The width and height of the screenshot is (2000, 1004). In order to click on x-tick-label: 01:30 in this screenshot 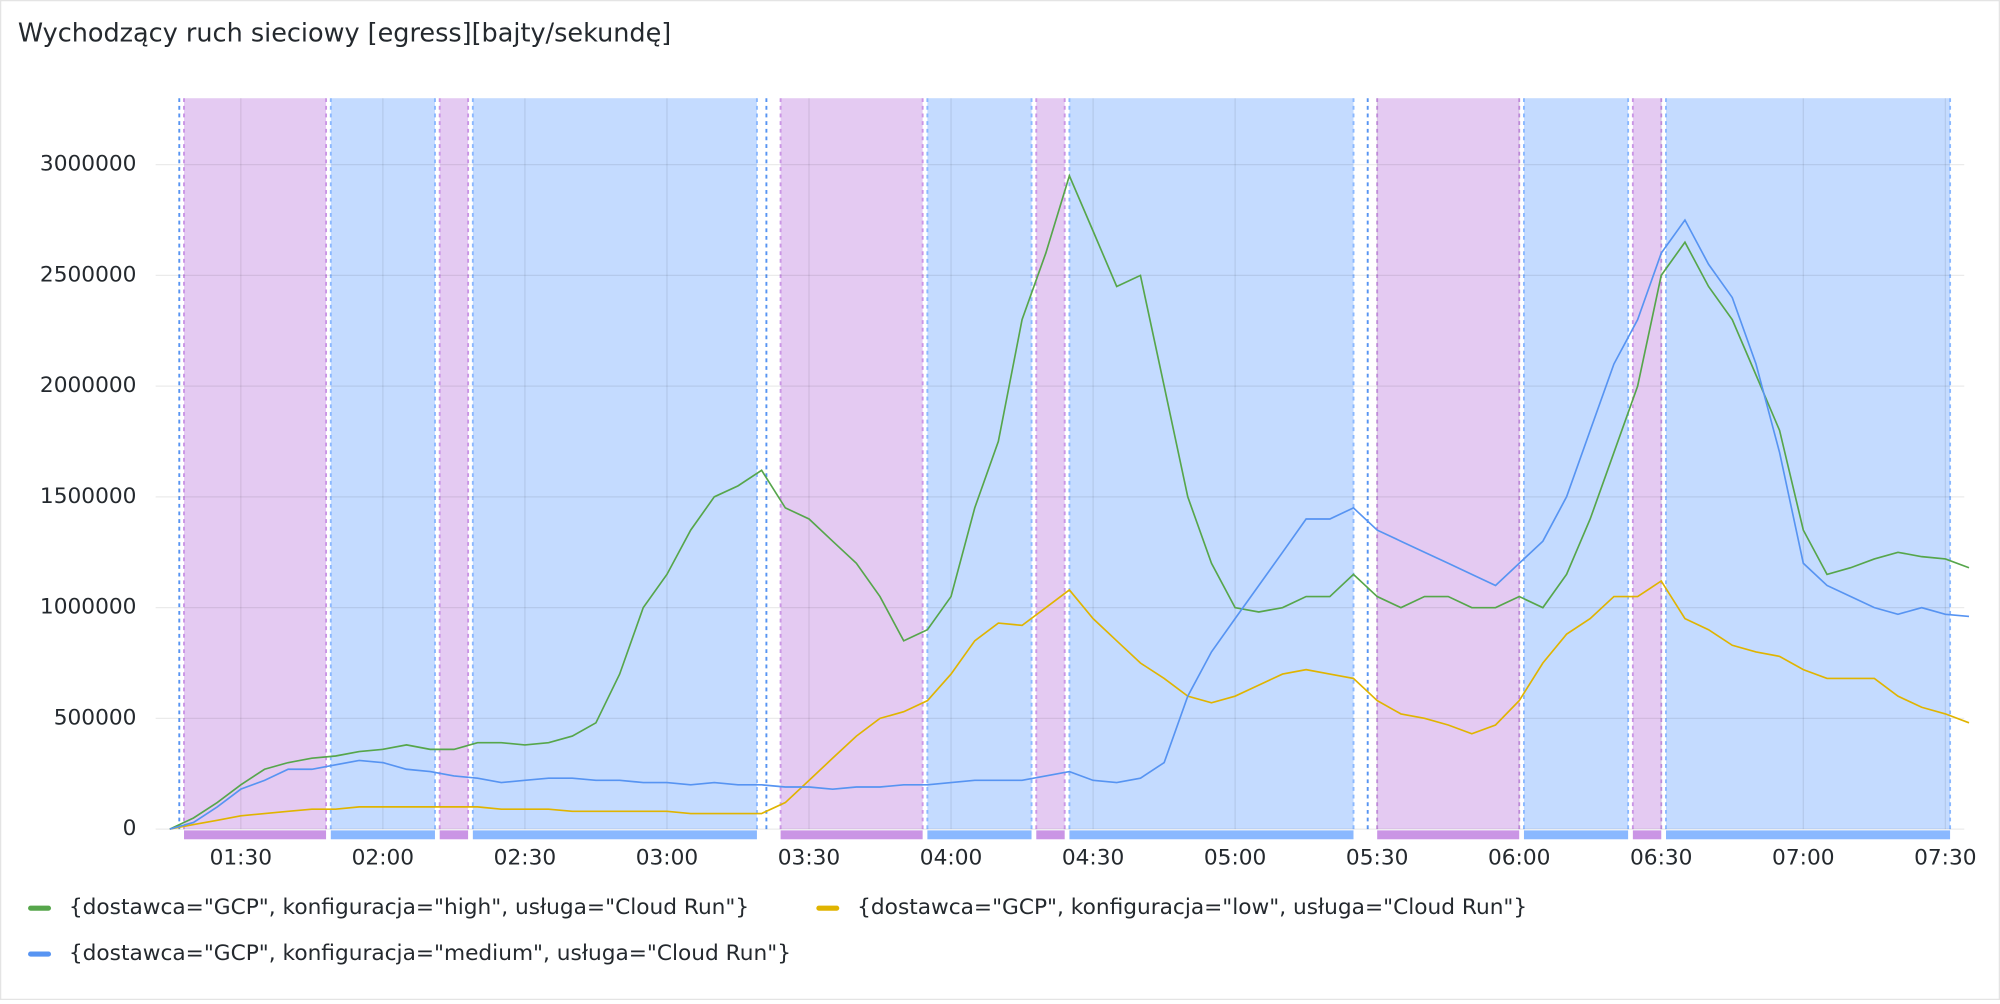, I will do `click(241, 857)`.